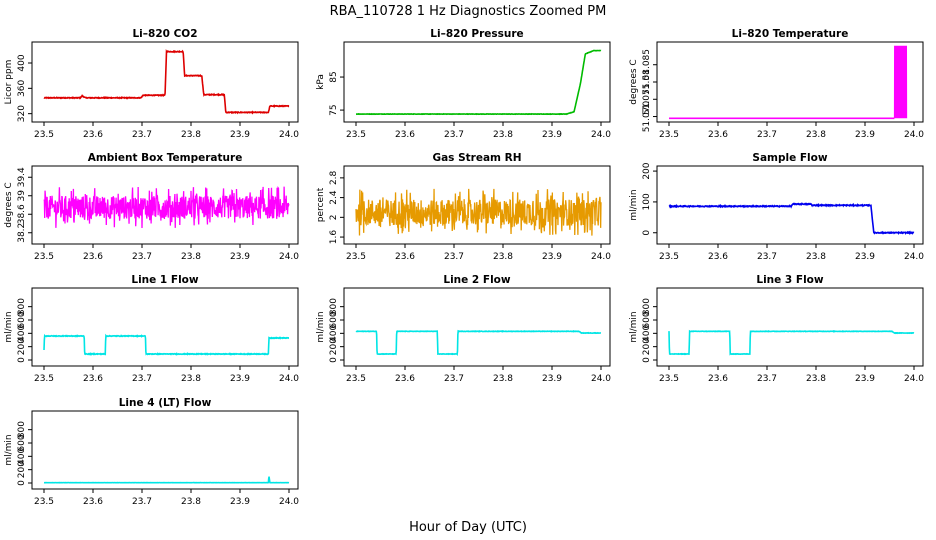 The width and height of the screenshot is (936, 540). What do you see at coordinates (22, 214) in the screenshot?
I see `y-tick-label: 38.6` at bounding box center [22, 214].